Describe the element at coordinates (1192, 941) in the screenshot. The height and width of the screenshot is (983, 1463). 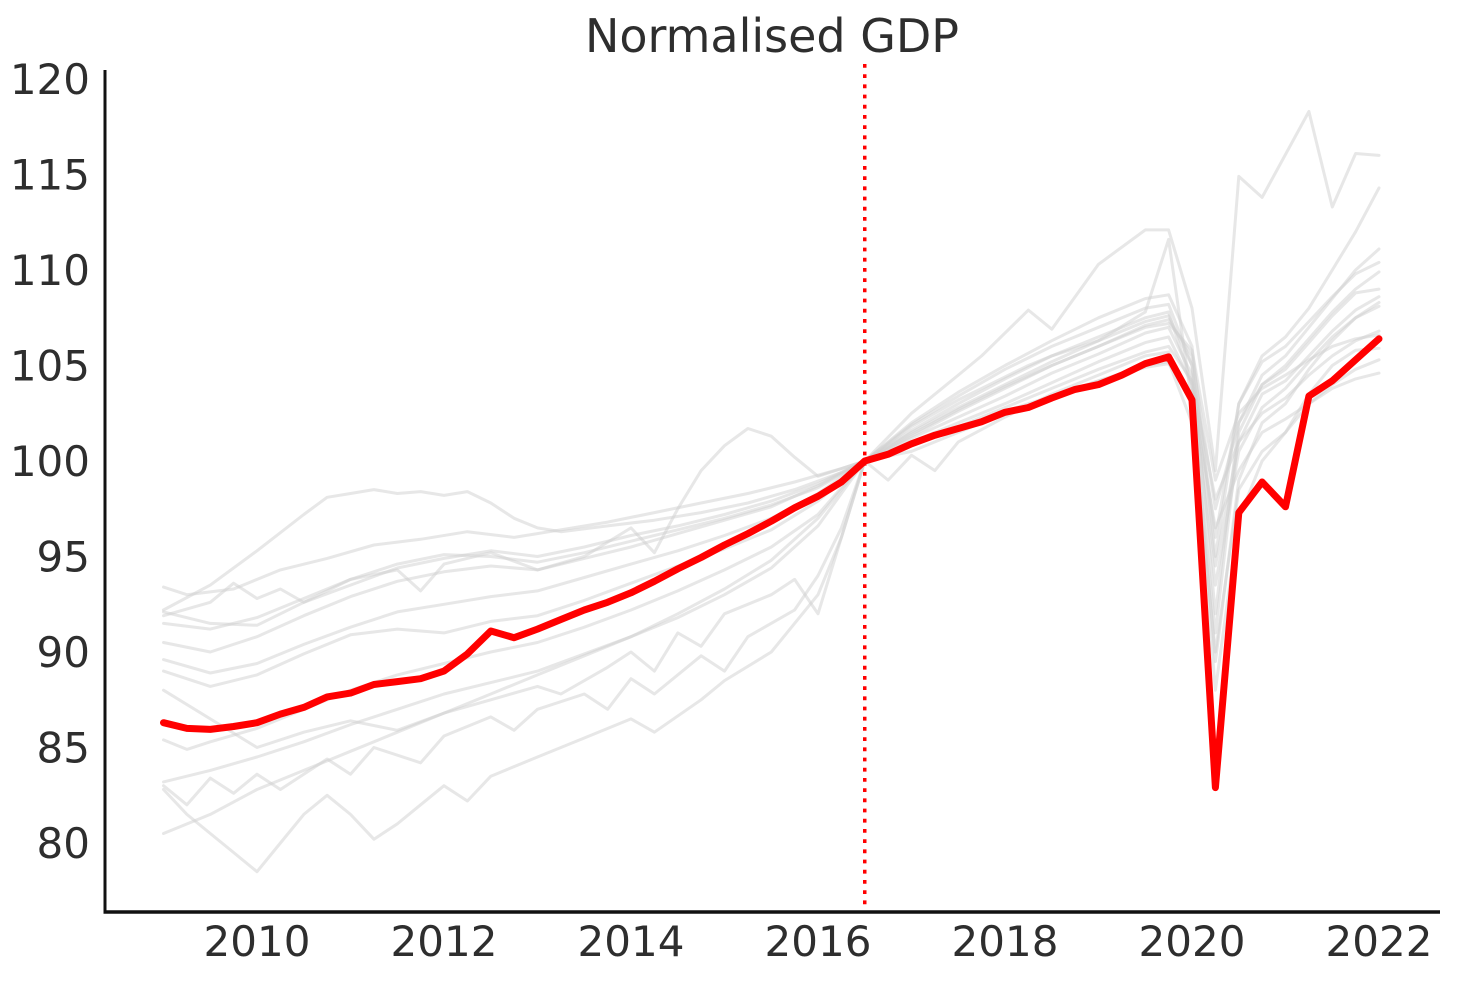
I see `x-tick-label-2020: 2020` at that location.